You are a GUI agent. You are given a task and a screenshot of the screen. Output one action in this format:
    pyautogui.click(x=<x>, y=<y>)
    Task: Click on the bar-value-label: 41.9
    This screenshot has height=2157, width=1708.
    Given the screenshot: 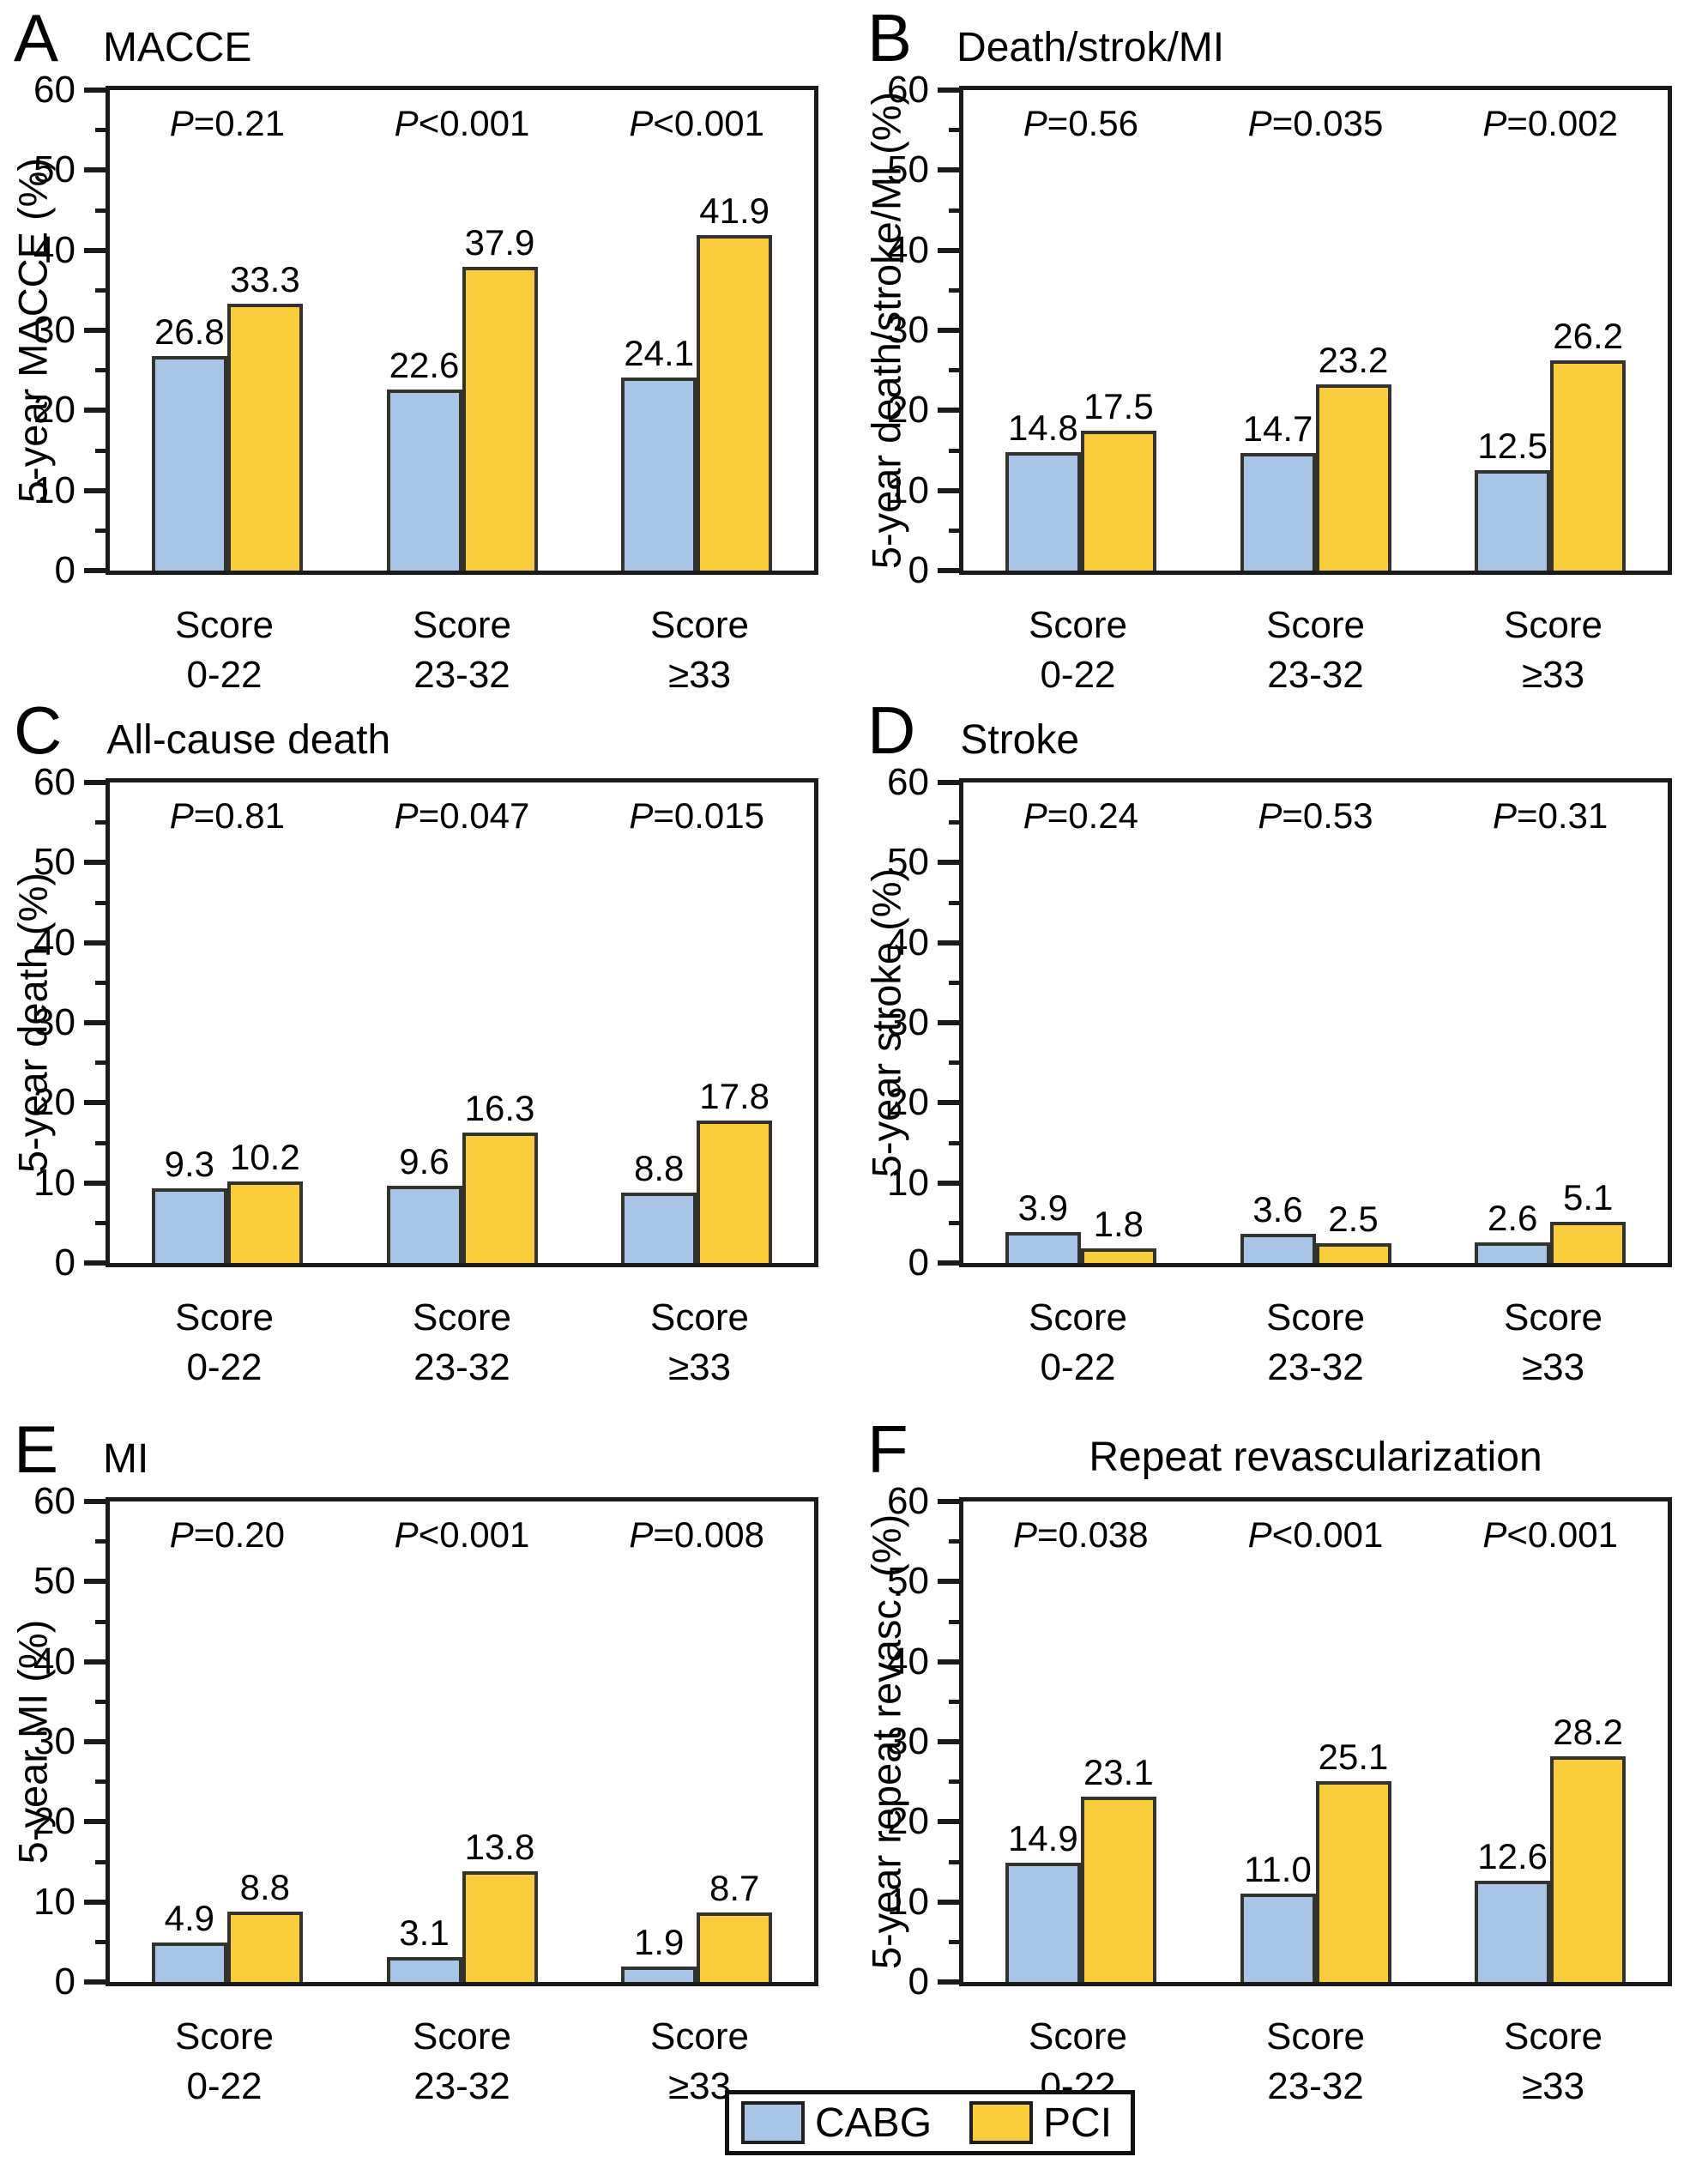 What is the action you would take?
    pyautogui.click(x=734, y=210)
    